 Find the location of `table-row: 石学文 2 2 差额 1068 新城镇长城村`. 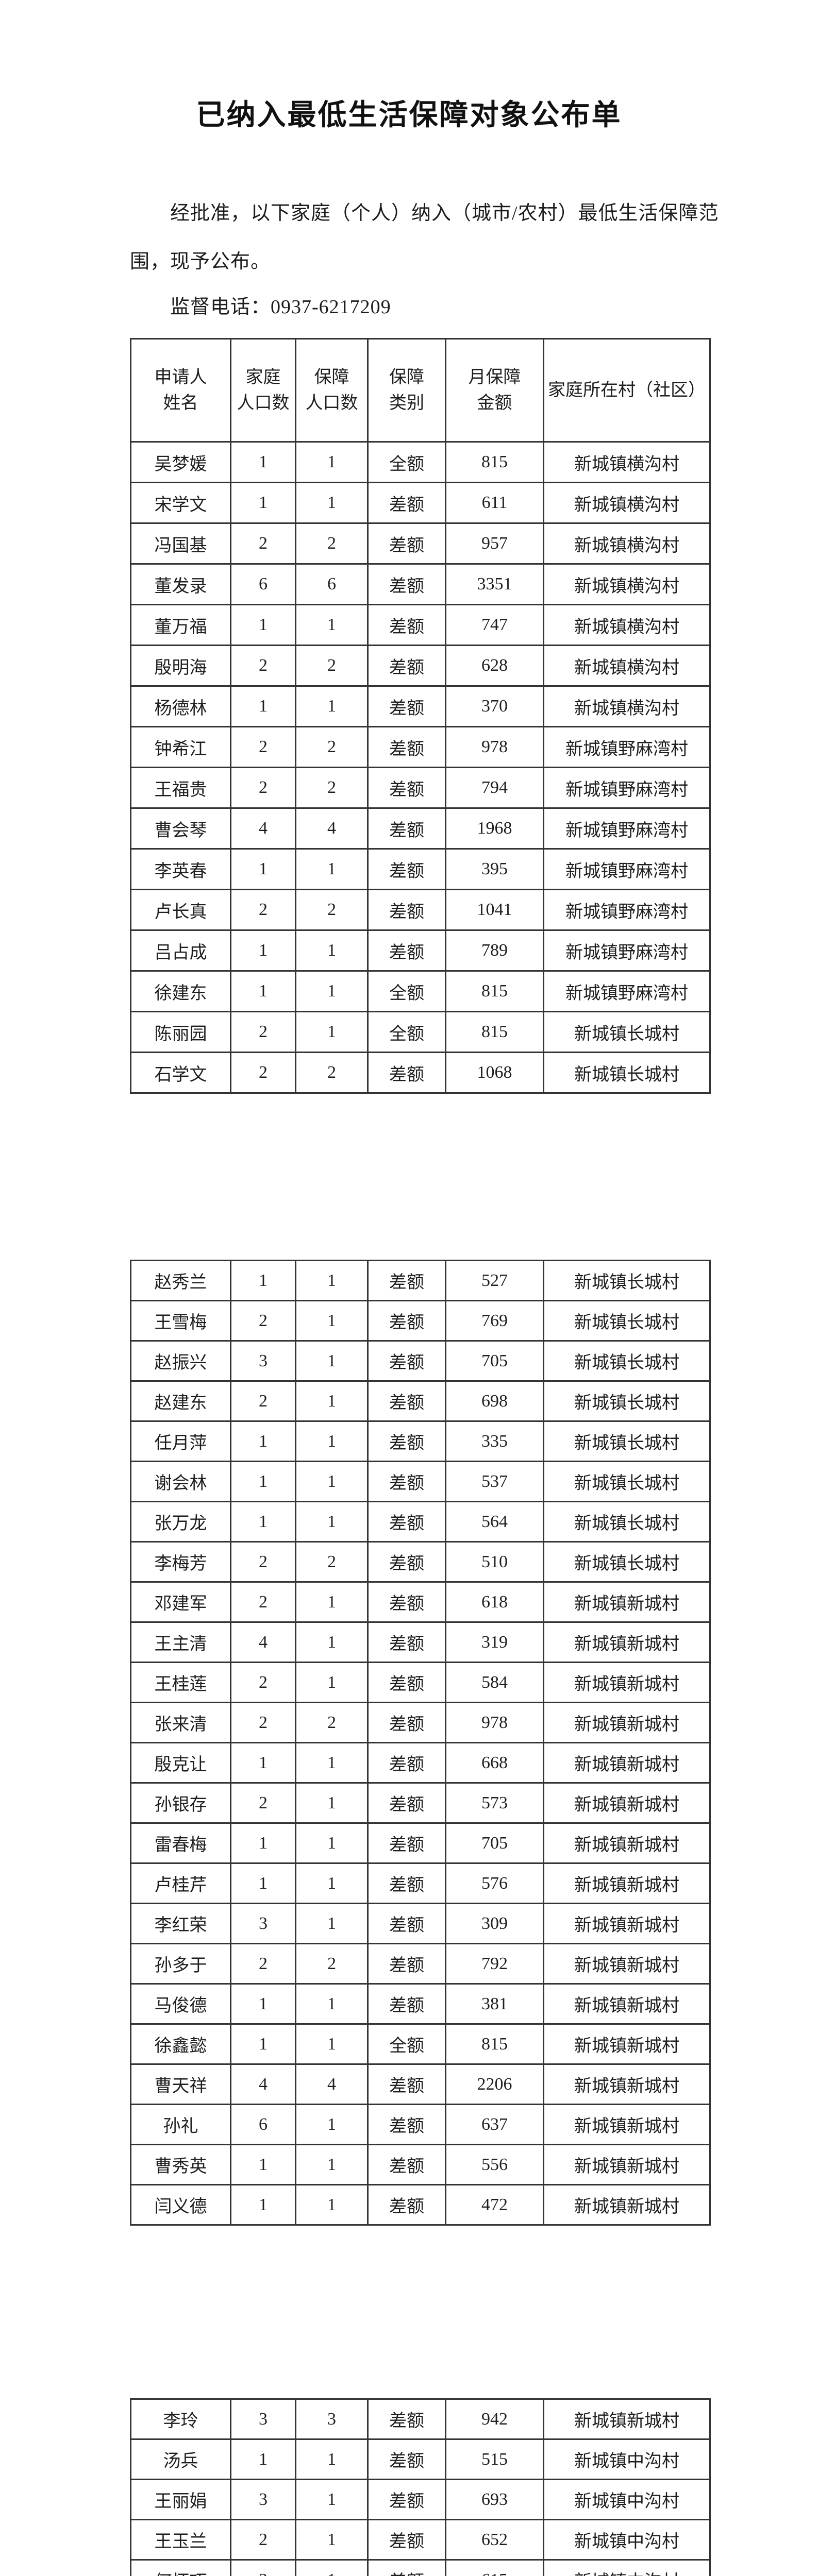

table-row: 石学文 2 2 差额 1068 新城镇长城村 is located at coordinates (420, 1073).